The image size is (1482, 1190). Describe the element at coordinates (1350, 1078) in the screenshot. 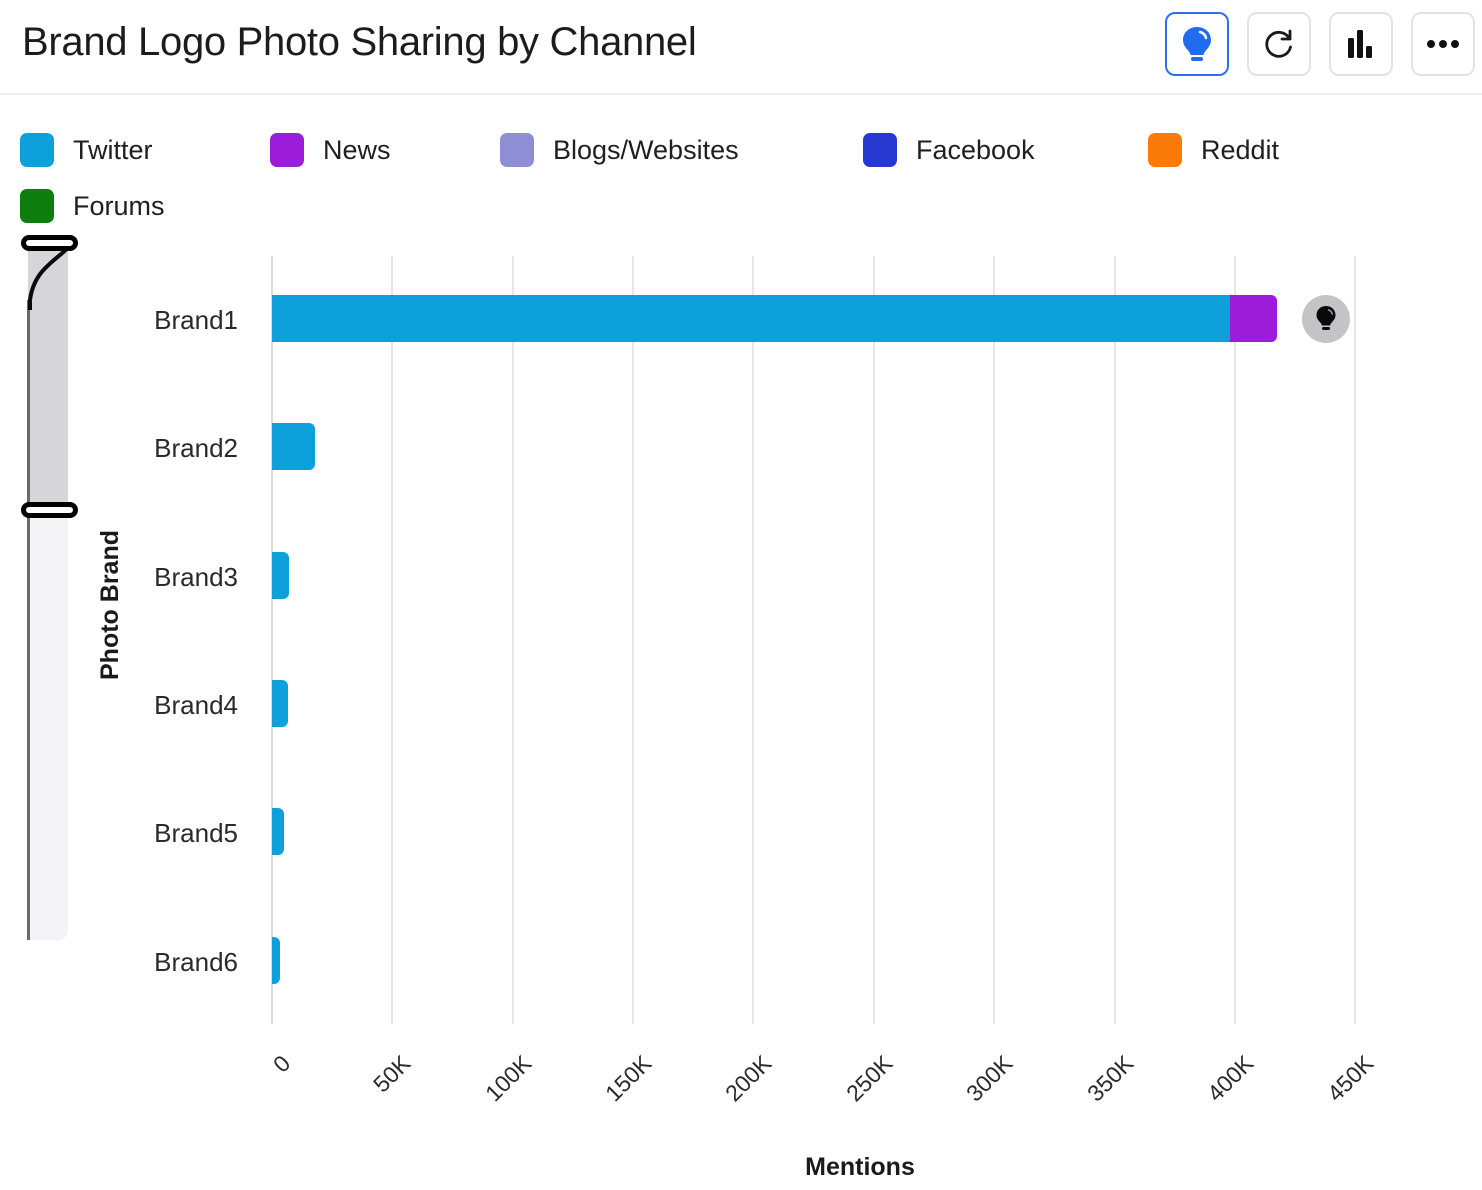

I see `x-tick-label: 450K` at that location.